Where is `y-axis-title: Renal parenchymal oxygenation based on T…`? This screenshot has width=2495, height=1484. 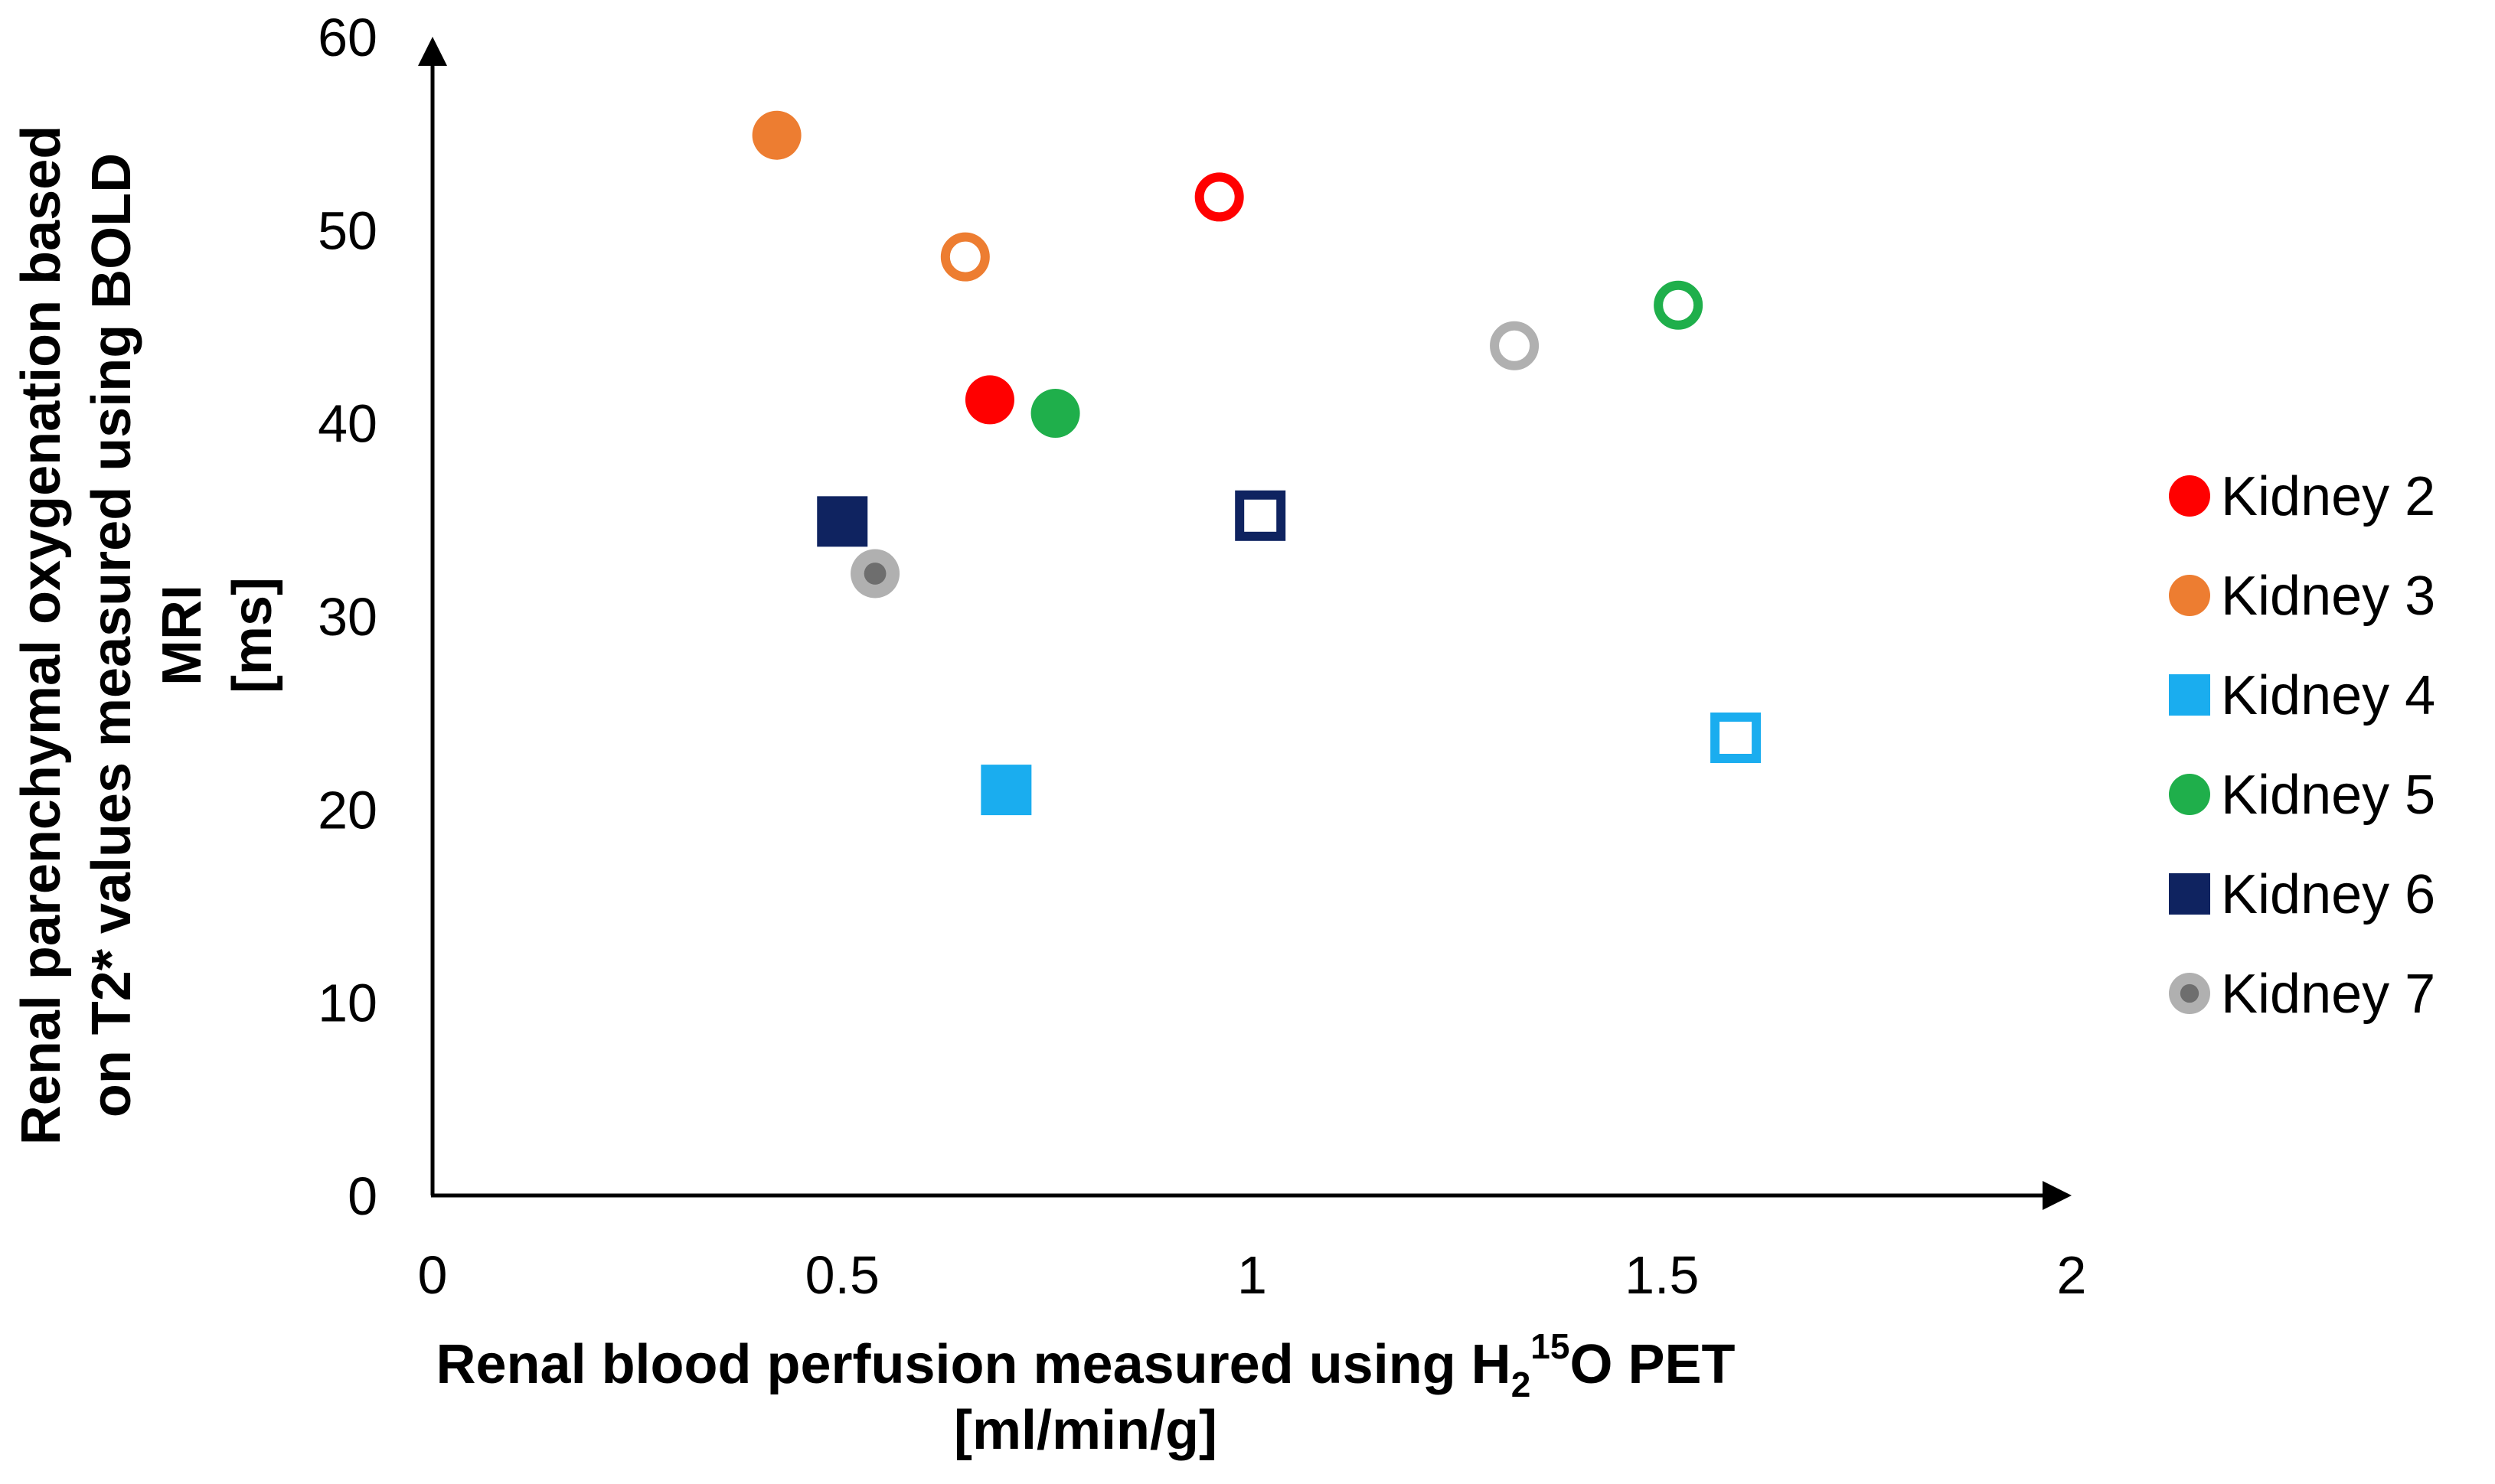 y-axis-title: Renal parenchymal oxygenation based on T… is located at coordinates (147, 635).